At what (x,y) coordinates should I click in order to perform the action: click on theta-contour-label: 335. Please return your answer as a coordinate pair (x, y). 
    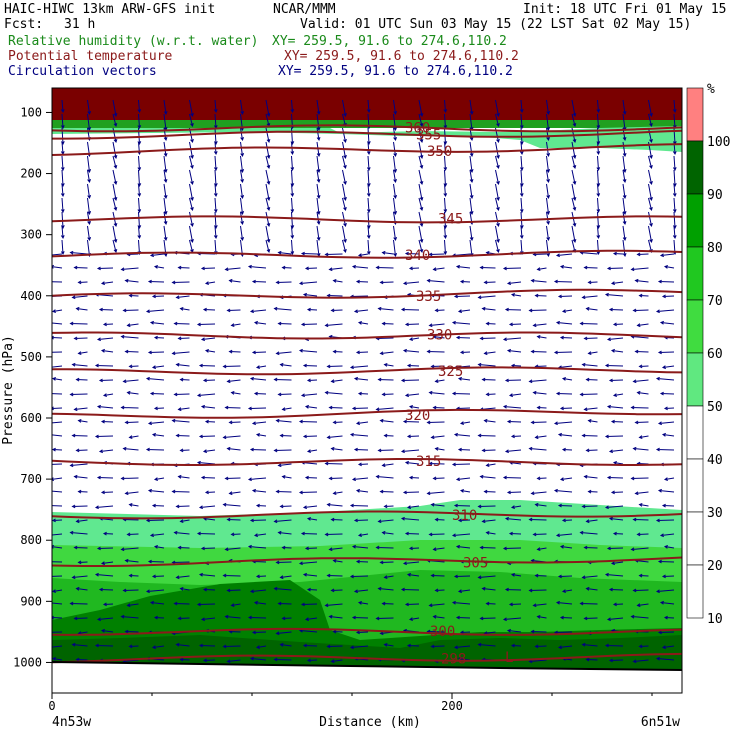
    Looking at the image, I should click on (428, 297).